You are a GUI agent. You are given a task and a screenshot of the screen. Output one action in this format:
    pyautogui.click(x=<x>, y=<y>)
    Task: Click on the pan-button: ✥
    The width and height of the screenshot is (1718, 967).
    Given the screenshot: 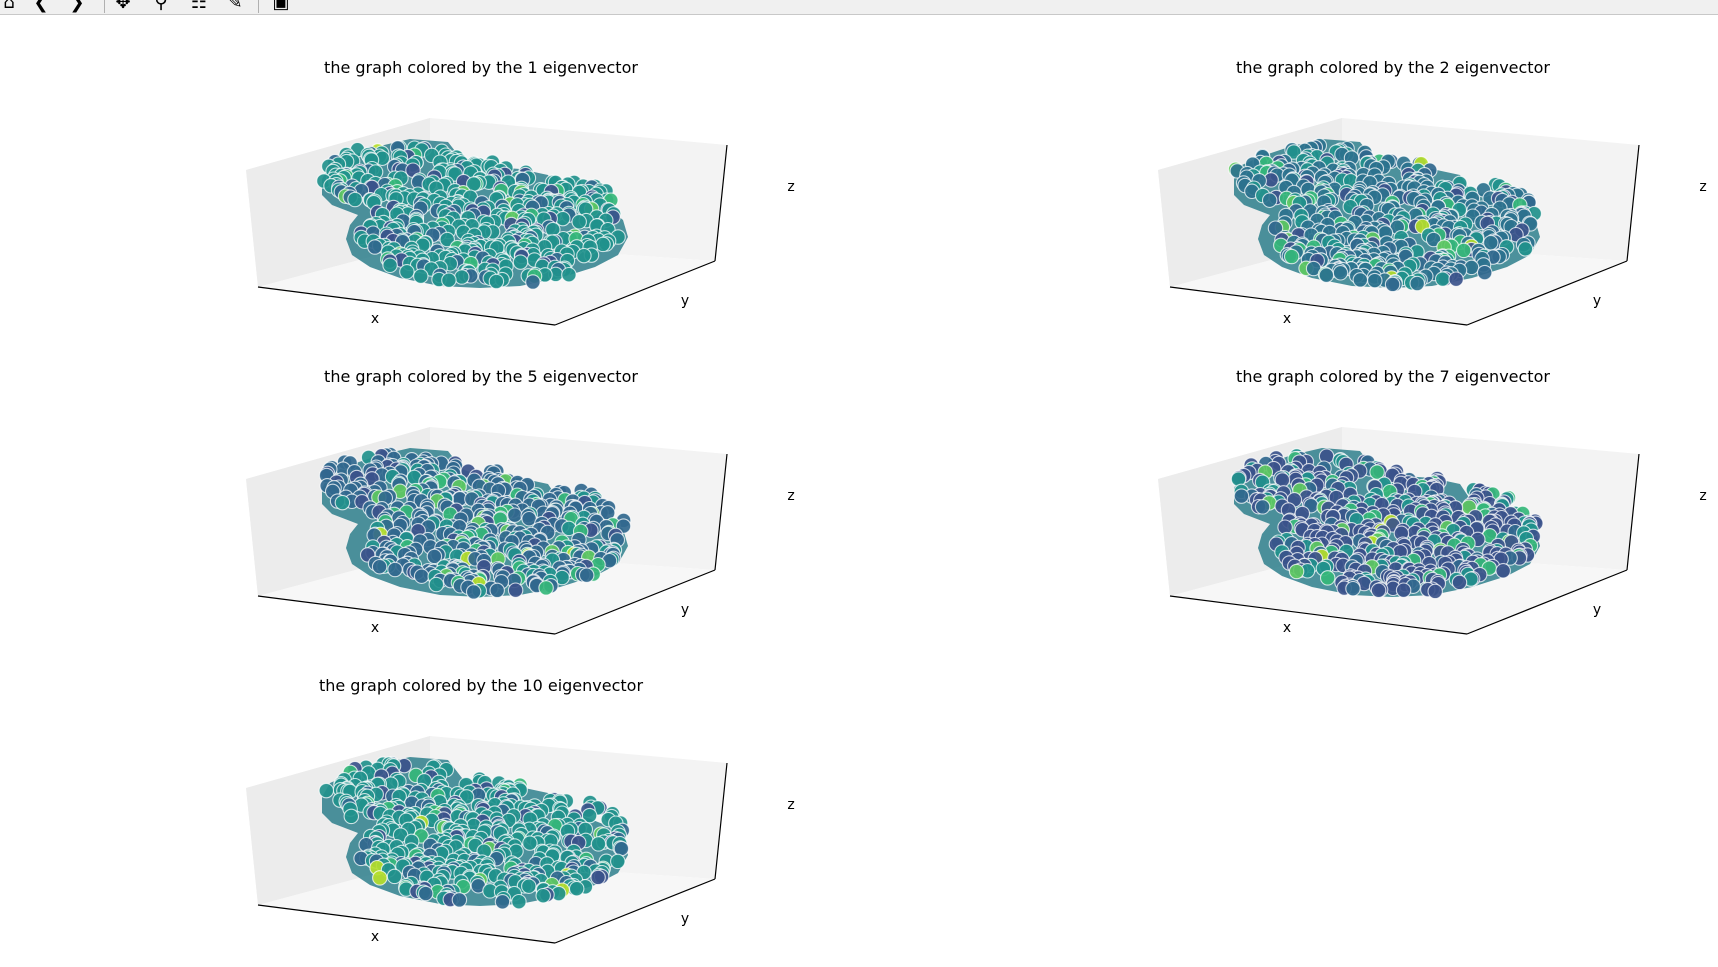 What is the action you would take?
    pyautogui.click(x=123, y=6)
    